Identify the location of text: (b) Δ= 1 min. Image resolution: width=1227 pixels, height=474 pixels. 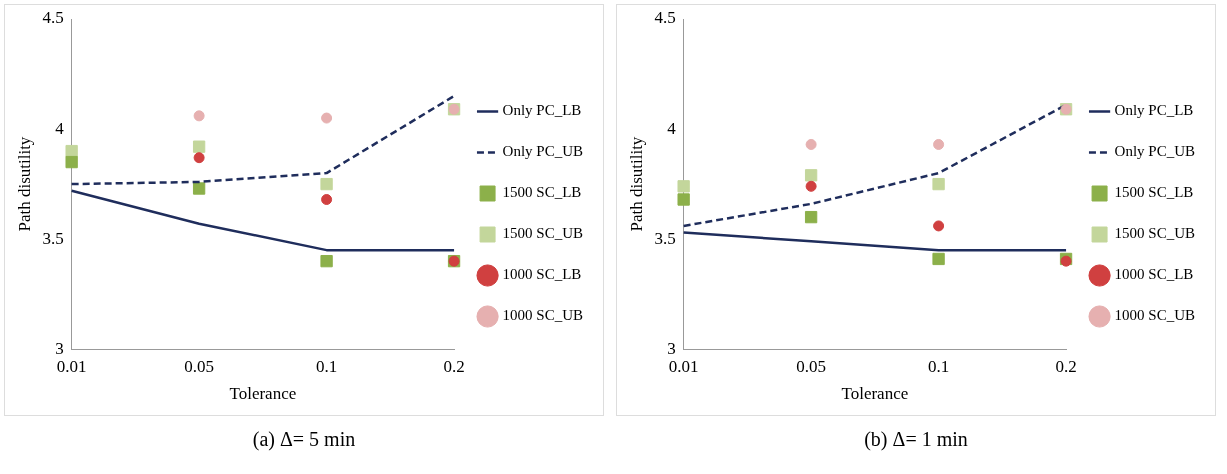
(916, 439).